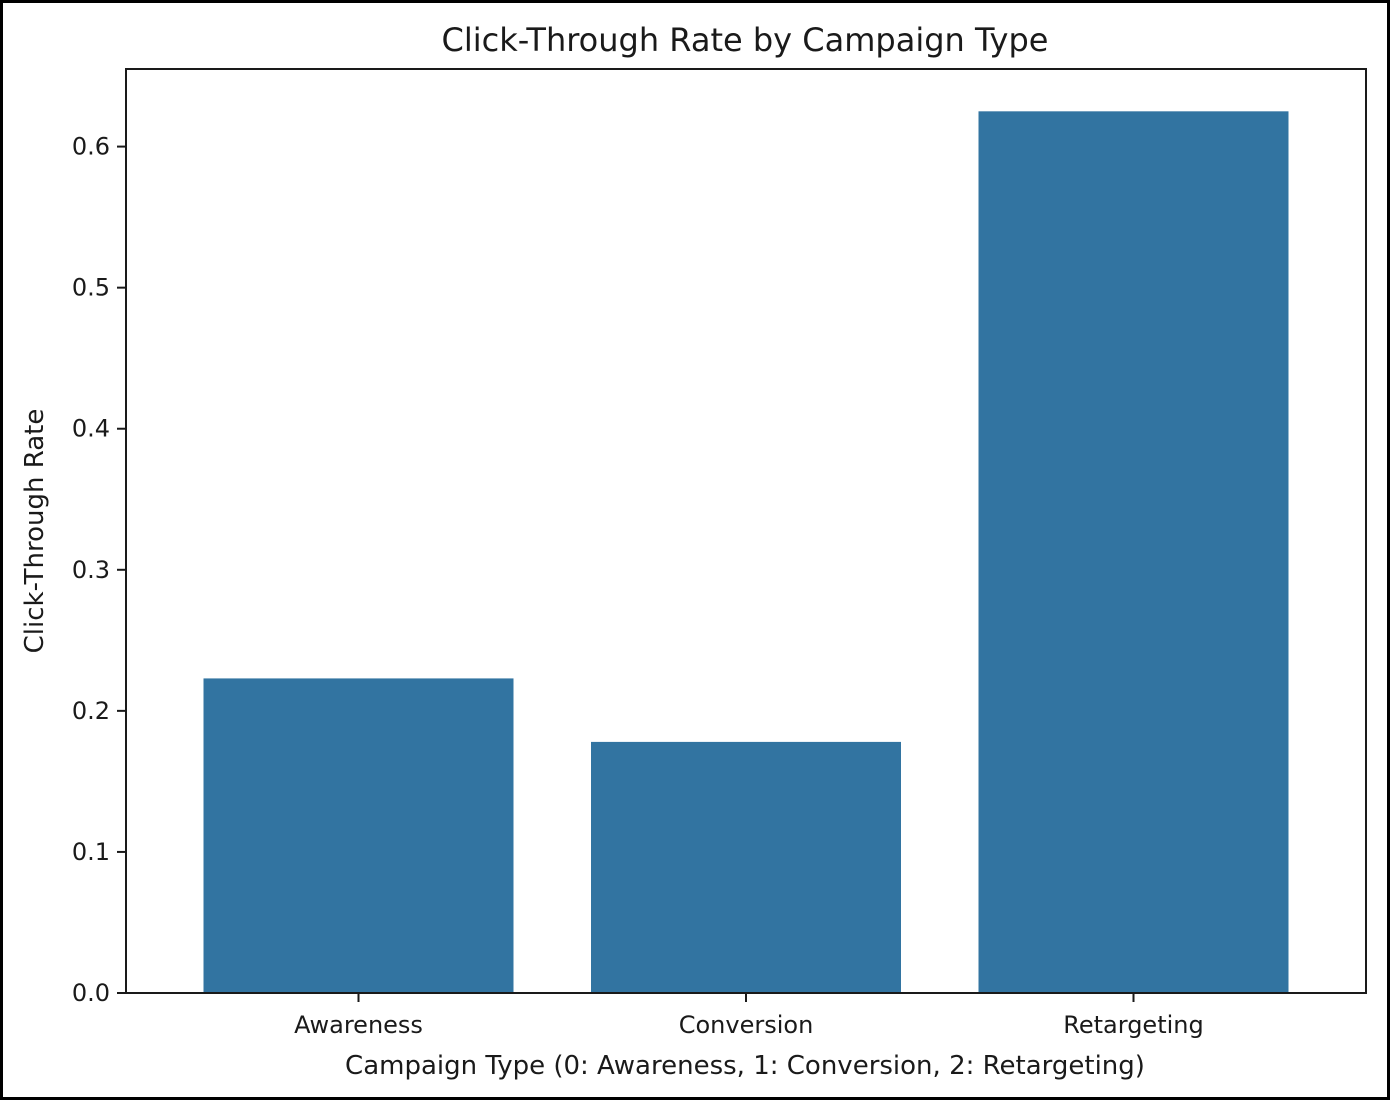 Image resolution: width=1390 pixels, height=1100 pixels. I want to click on y-tick-label: 0.5, so click(91, 288).